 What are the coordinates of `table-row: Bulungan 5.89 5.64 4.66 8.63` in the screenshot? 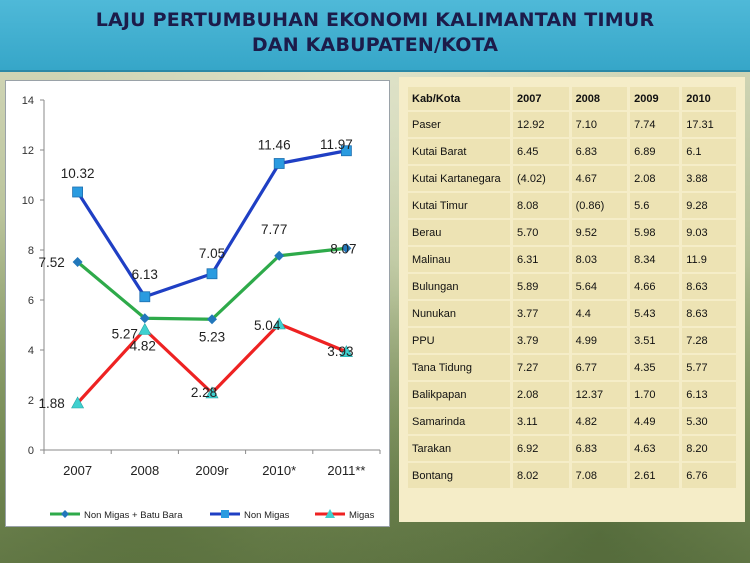 It's located at (572, 286).